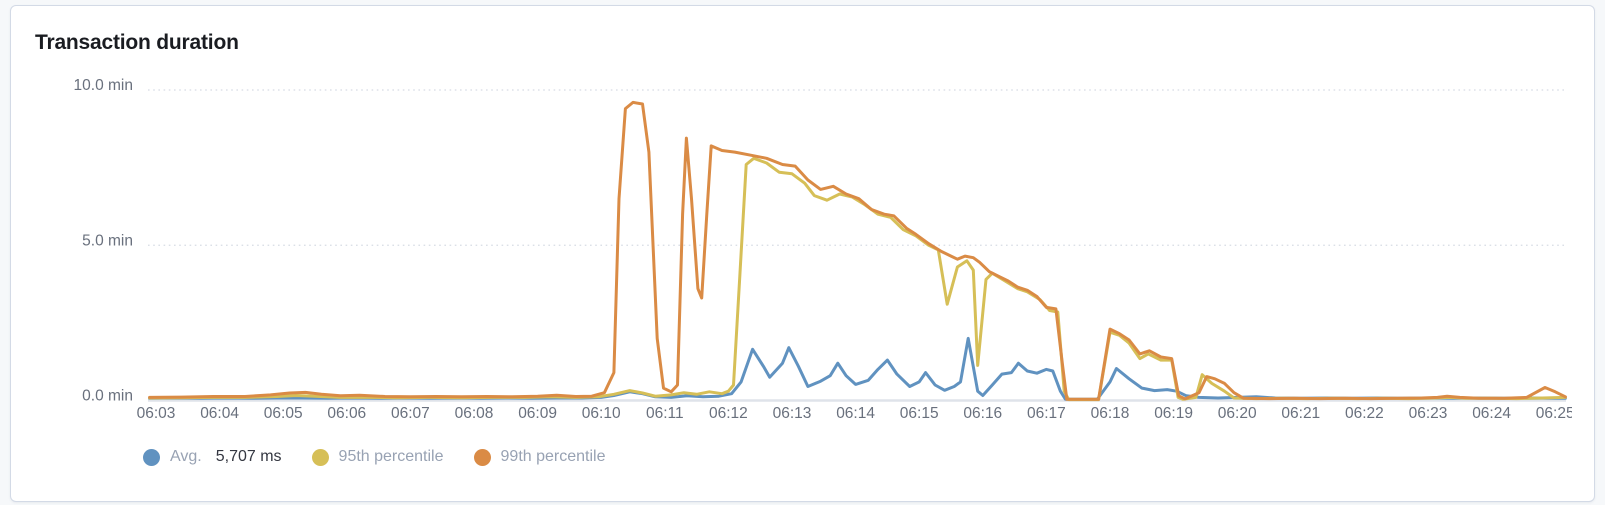 The width and height of the screenshot is (1605, 505). Describe the element at coordinates (1491, 413) in the screenshot. I see `x-tick-label: 06:24` at that location.